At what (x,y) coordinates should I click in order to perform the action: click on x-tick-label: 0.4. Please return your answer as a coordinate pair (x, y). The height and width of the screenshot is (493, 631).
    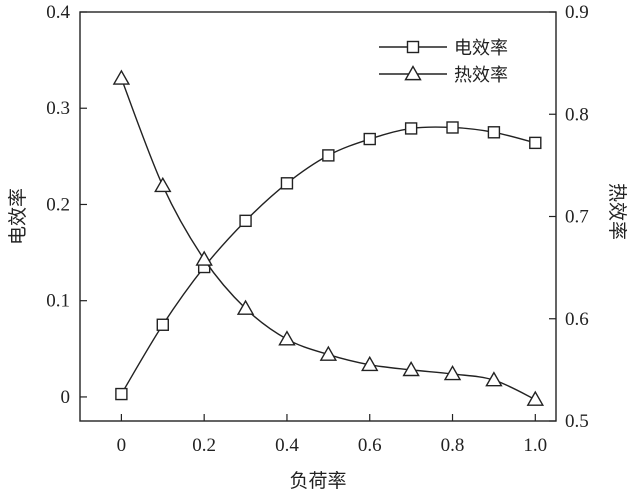
    Looking at the image, I should click on (287, 445).